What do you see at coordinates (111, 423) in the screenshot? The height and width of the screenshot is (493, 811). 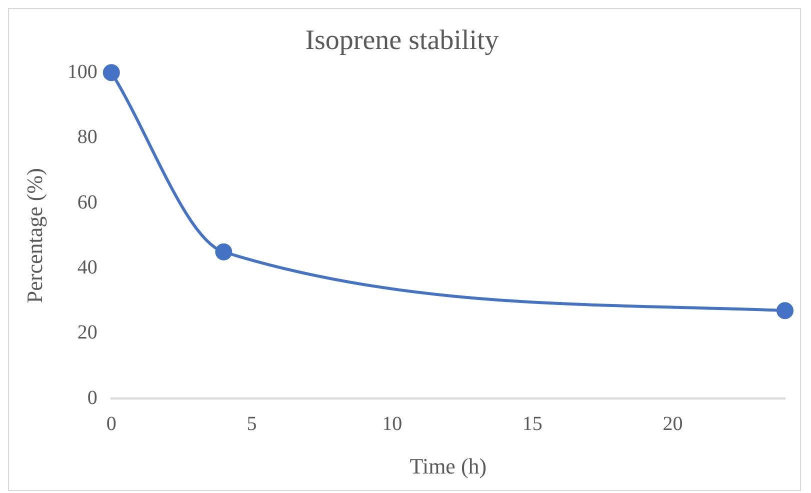 I see `x-tick-label: 0` at bounding box center [111, 423].